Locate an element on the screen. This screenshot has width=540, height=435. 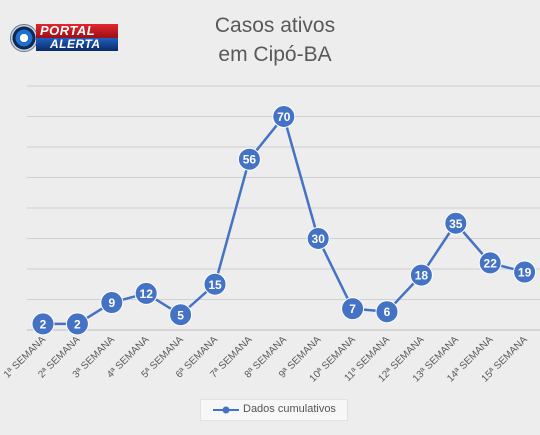
data-label: 56 is located at coordinates (250, 160).